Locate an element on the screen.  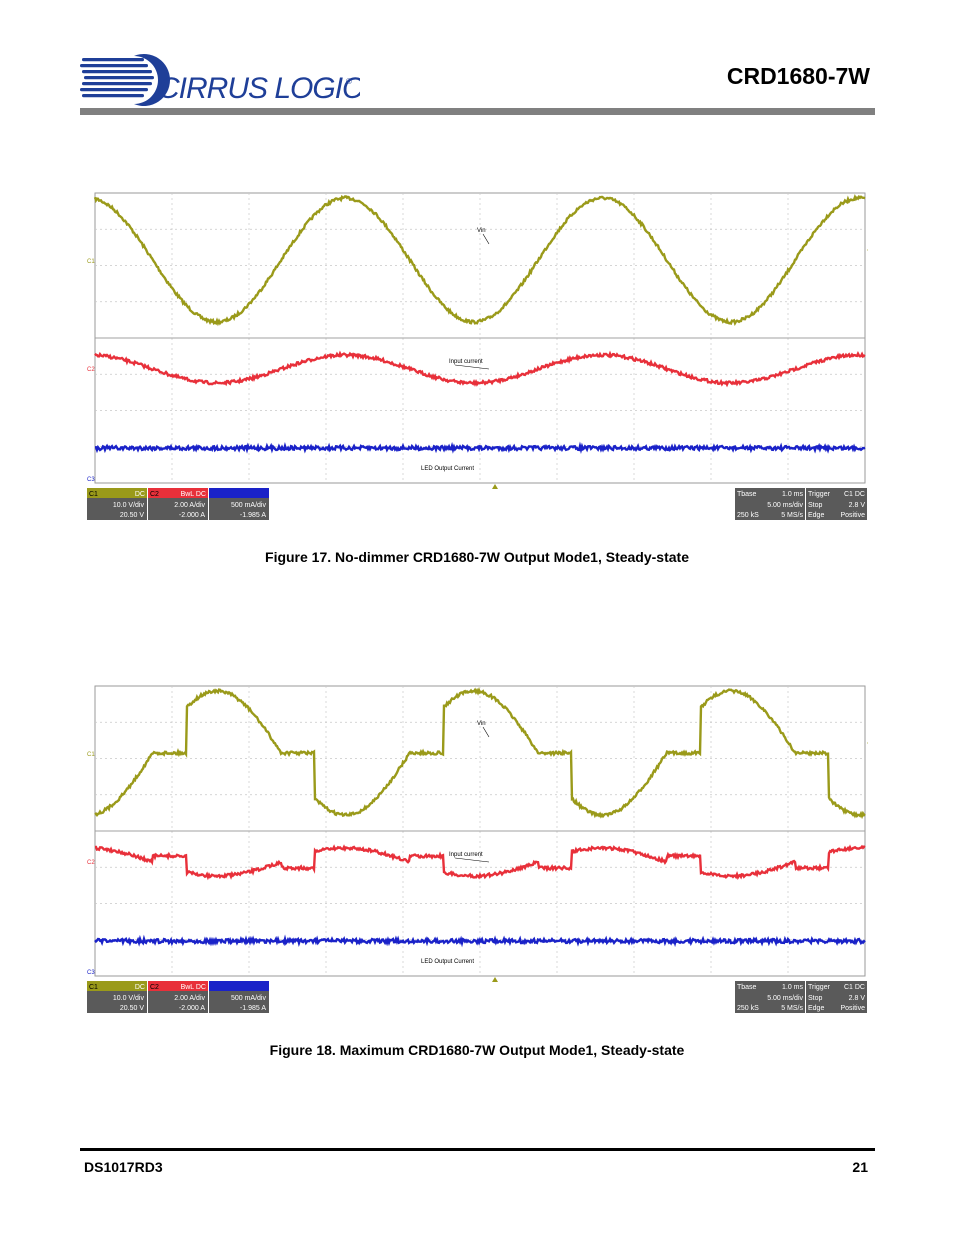
cirrus-logic-logo: CIRRUS LOGIC ® is located at coordinates (220, 80).